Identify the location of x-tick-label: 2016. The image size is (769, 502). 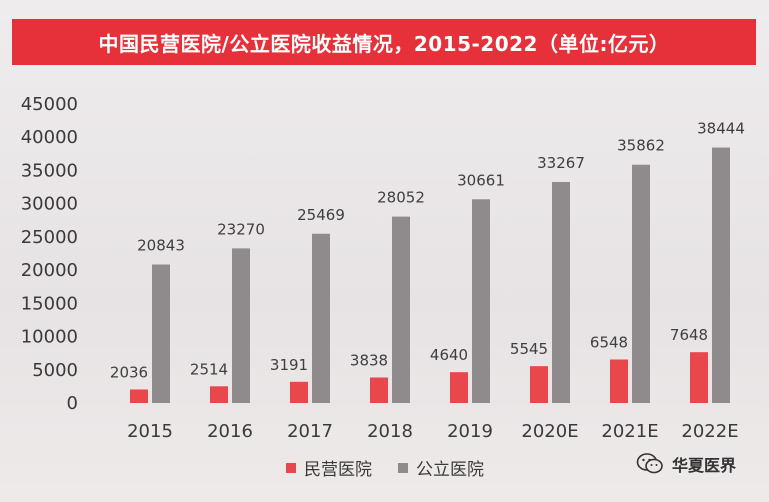
(230, 431).